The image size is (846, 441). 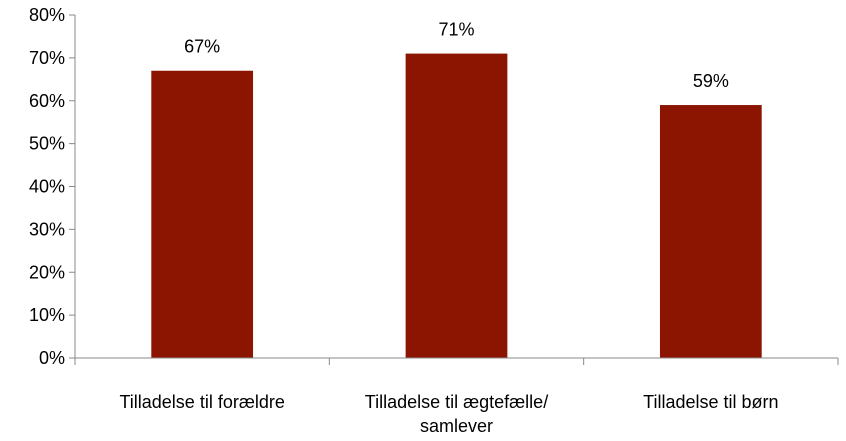 I want to click on data-labels: 67% 71% 59%, so click(x=456, y=55).